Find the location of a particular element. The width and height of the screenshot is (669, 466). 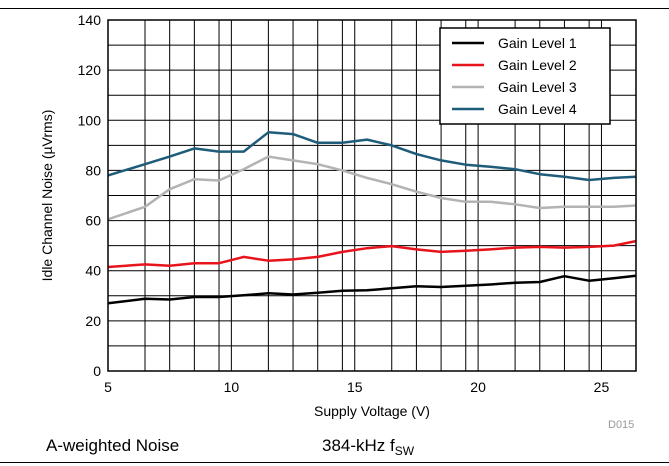

caption-frequency-subscript: SW is located at coordinates (404, 451).